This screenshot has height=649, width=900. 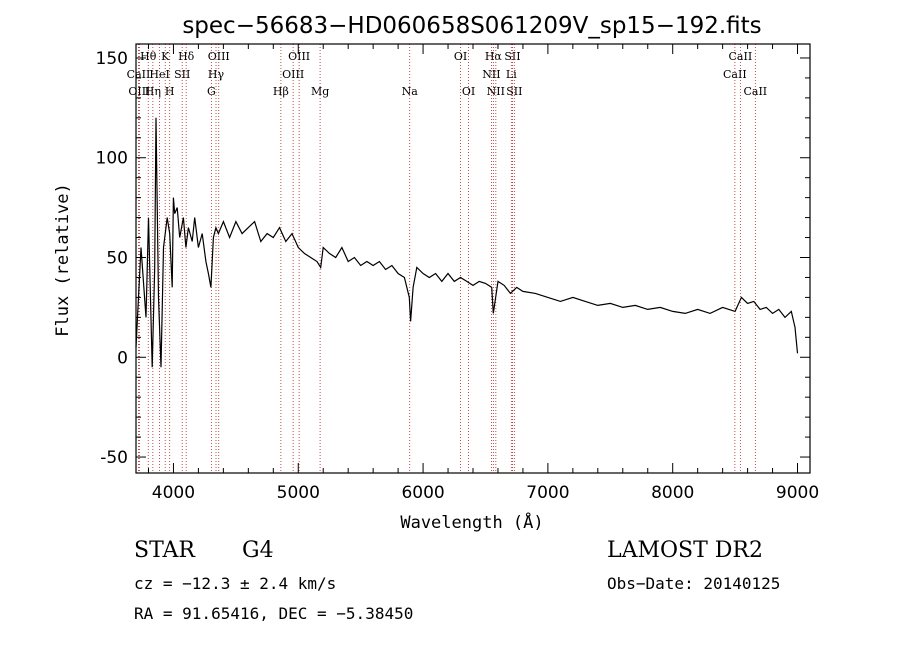 I want to click on spectral-line-label: Mg, so click(x=320, y=91).